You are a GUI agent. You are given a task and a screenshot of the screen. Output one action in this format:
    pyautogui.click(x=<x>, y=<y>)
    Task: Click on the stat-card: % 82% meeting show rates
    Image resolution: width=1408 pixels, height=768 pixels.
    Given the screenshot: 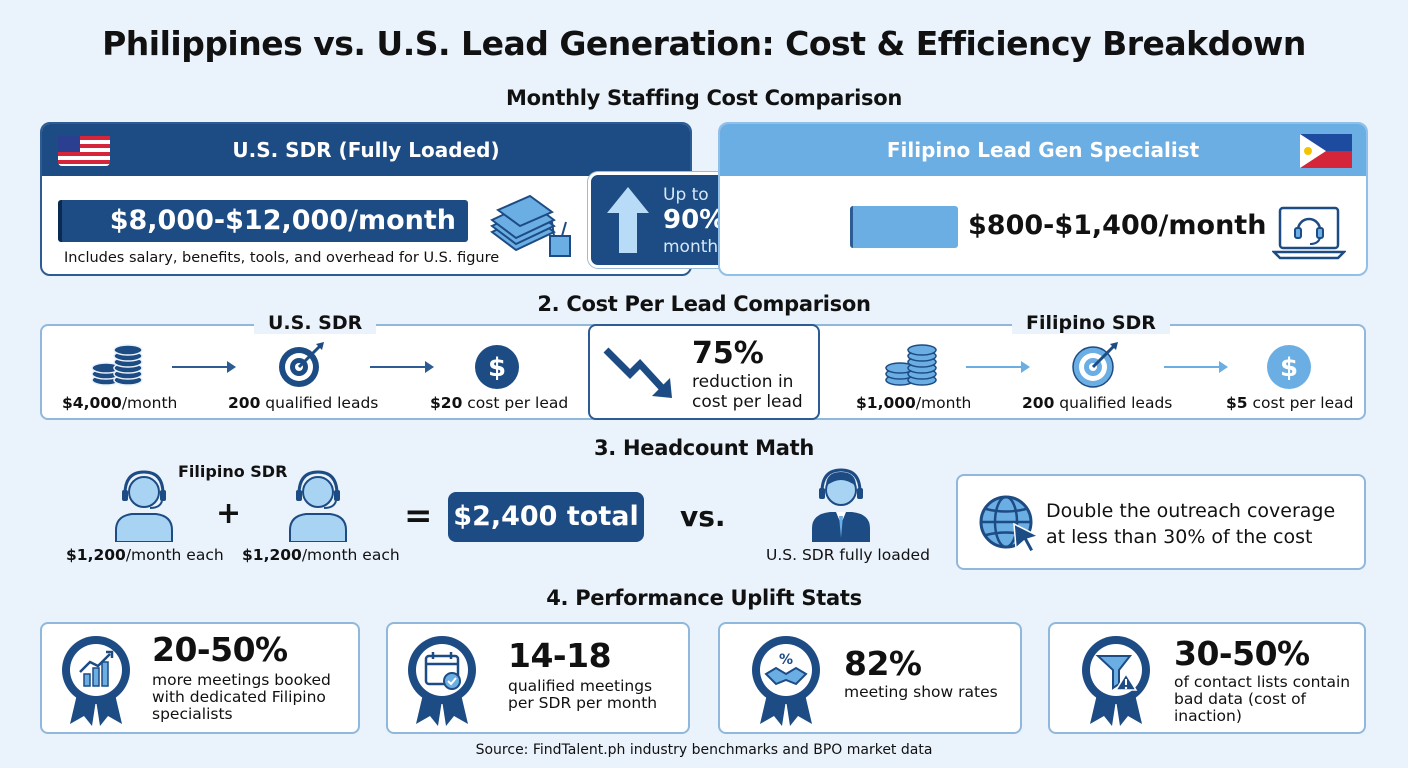 What is the action you would take?
    pyautogui.click(x=870, y=678)
    